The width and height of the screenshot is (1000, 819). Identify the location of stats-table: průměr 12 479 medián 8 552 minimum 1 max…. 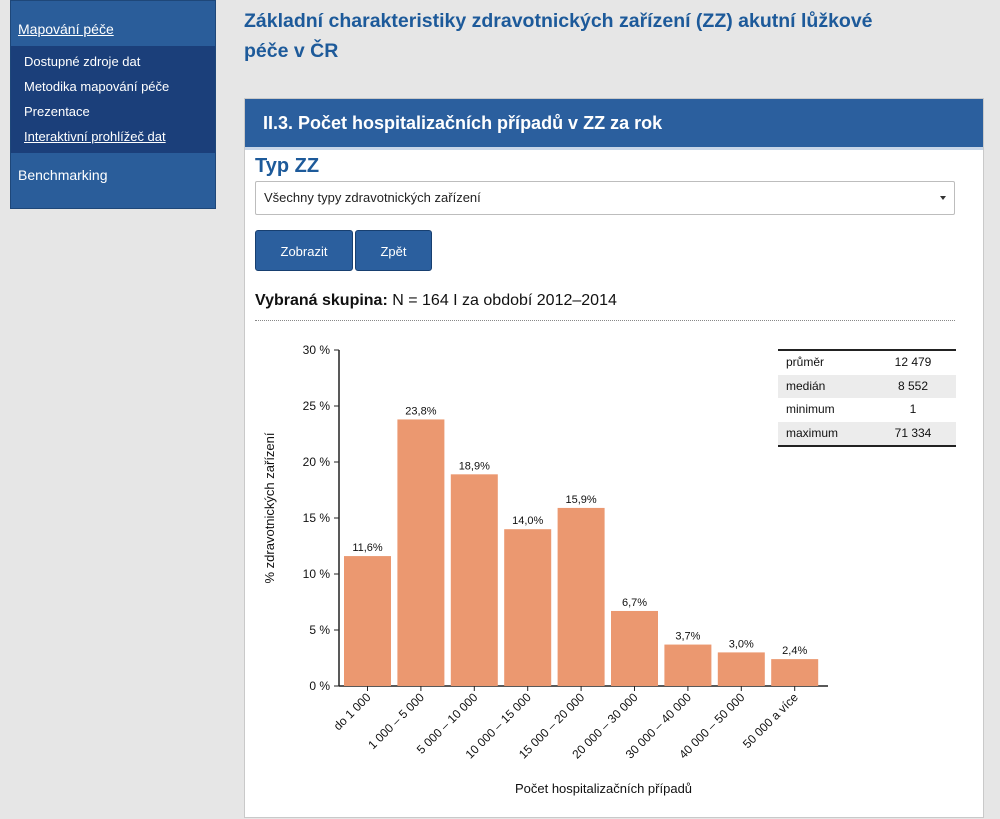
(867, 398).